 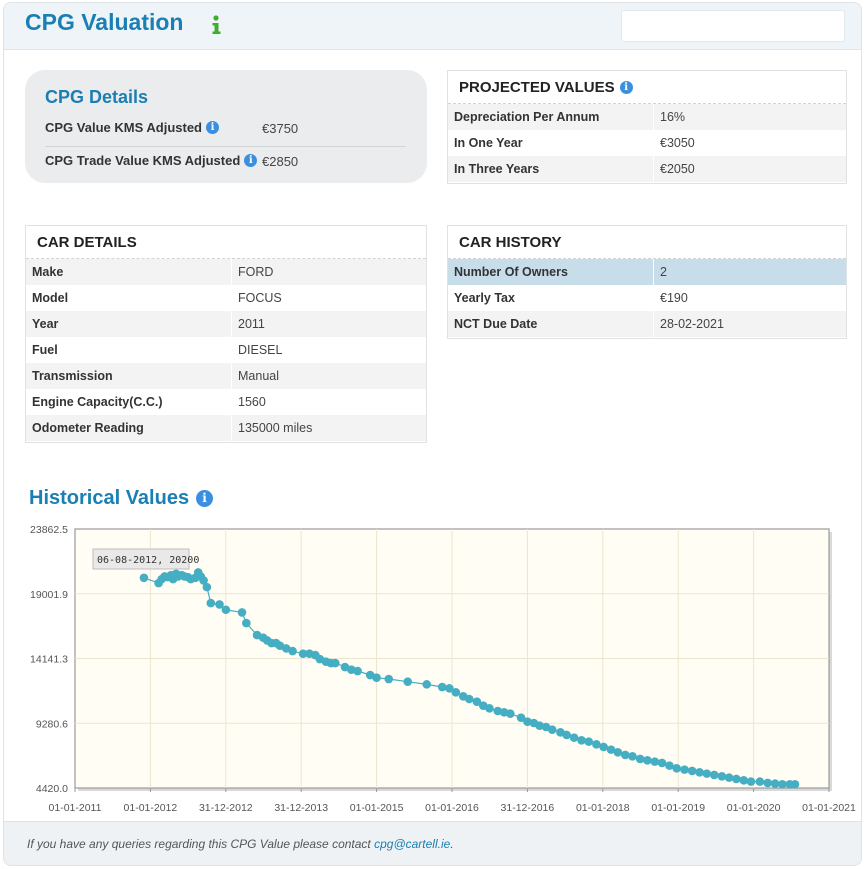 What do you see at coordinates (49, 530) in the screenshot?
I see `y-tick-label: 23862.5` at bounding box center [49, 530].